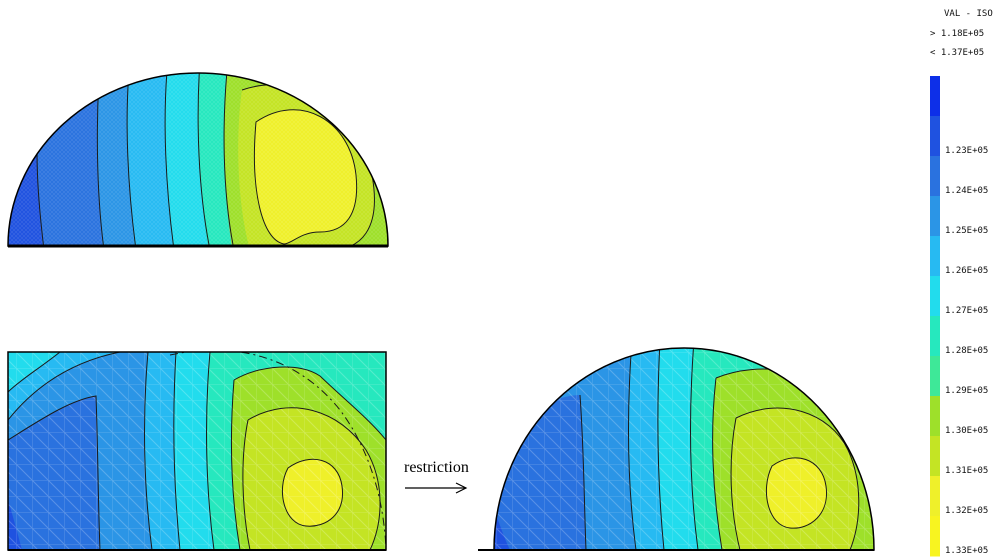  What do you see at coordinates (966, 271) in the screenshot?
I see `legend-level-label: 1.26E+05` at bounding box center [966, 271].